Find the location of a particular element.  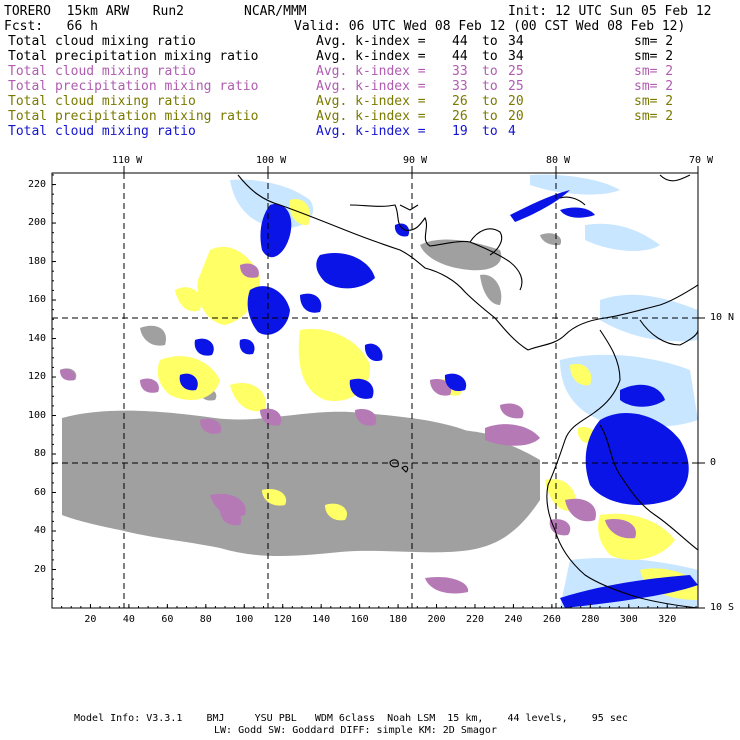

y-tick-label: 140 is located at coordinates (36, 338).